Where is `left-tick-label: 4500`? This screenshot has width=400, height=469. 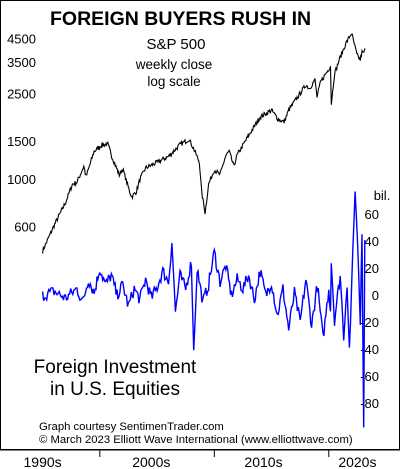
left-tick-label: 4500 is located at coordinates (21, 38).